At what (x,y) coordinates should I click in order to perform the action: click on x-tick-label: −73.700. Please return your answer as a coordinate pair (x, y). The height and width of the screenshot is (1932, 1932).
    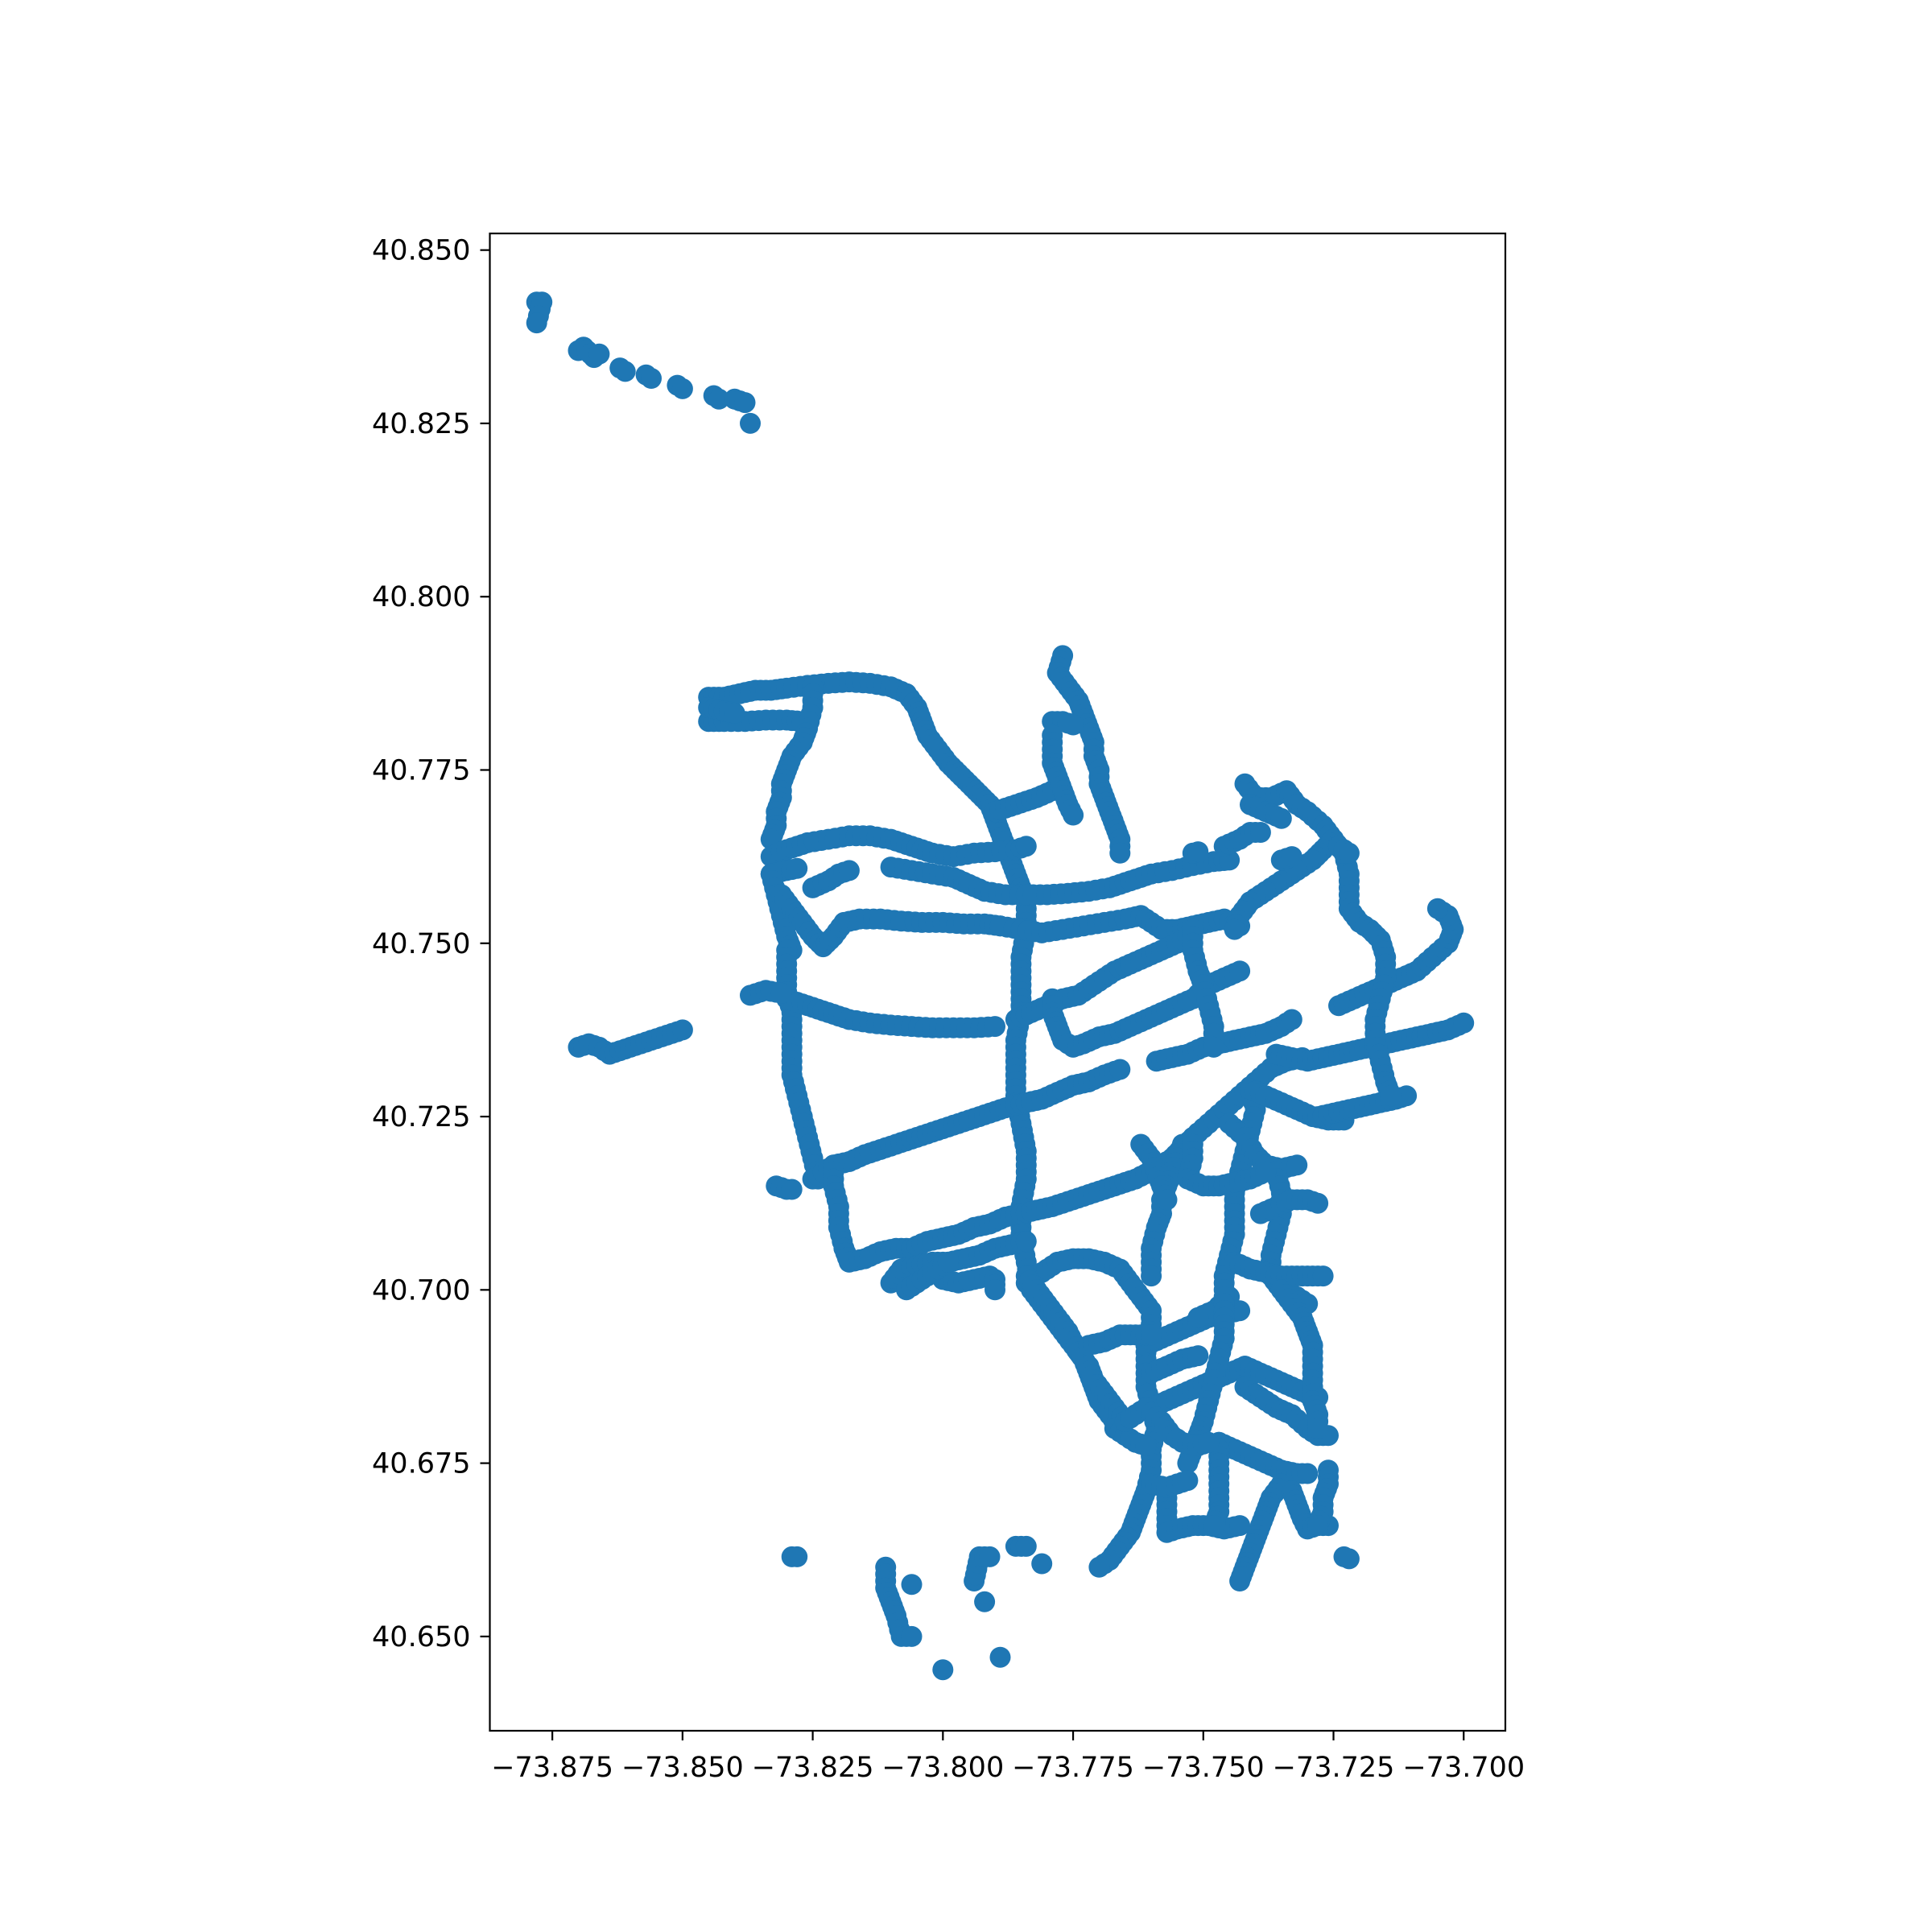
    Looking at the image, I should click on (1463, 1768).